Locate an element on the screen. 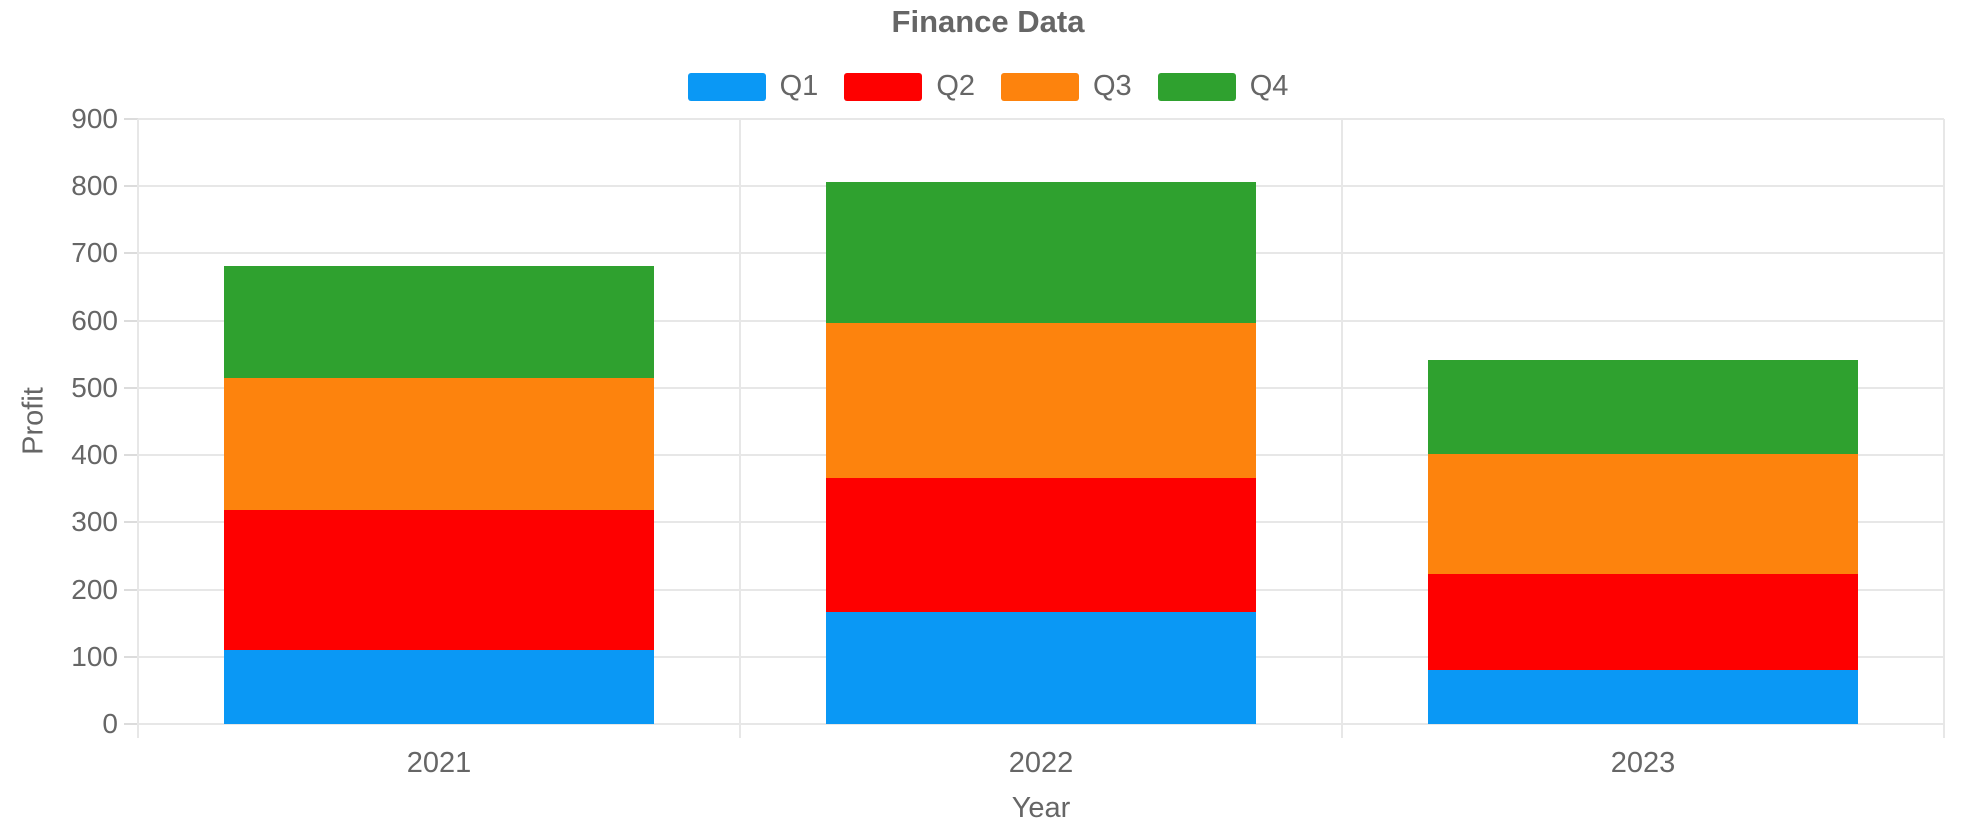 This screenshot has height=830, width=1976. chart-title: Finance Data is located at coordinates (988, 21).